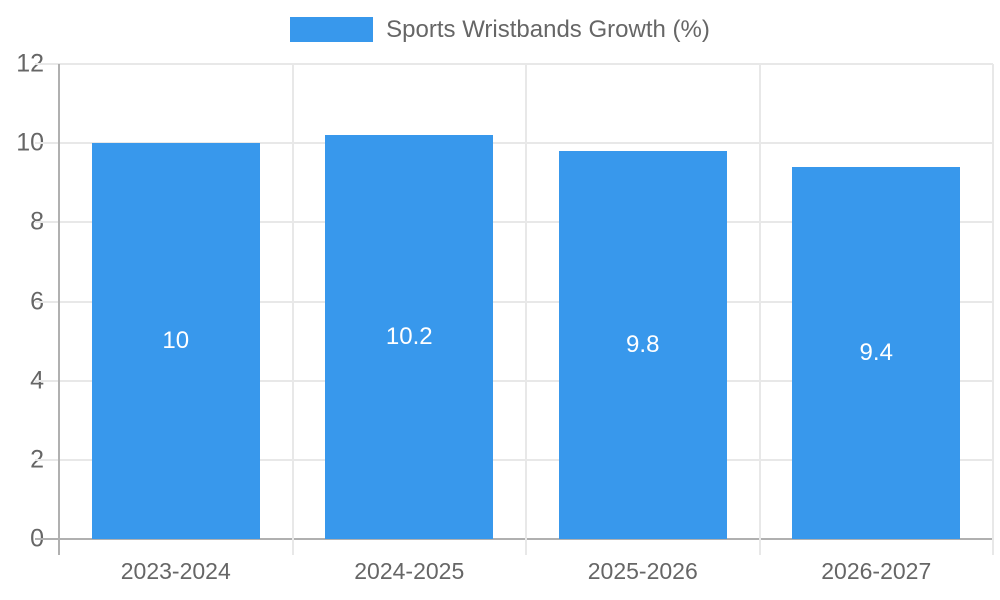 Image resolution: width=1000 pixels, height=600 pixels. Describe the element at coordinates (876, 571) in the screenshot. I see `x-tick-label-2026-2027: 2026-2027` at that location.